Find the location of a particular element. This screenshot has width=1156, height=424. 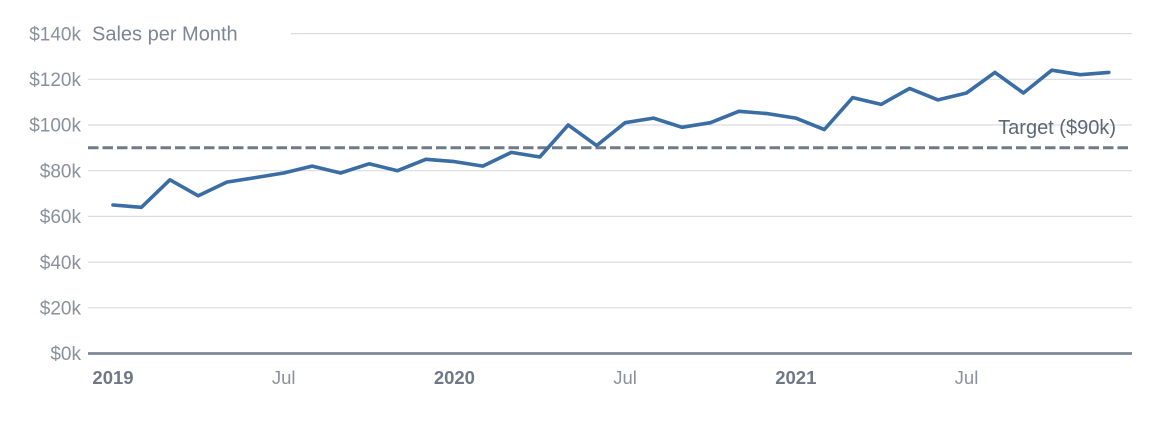

x-tick-label-2019-0: 2019 is located at coordinates (112, 377).